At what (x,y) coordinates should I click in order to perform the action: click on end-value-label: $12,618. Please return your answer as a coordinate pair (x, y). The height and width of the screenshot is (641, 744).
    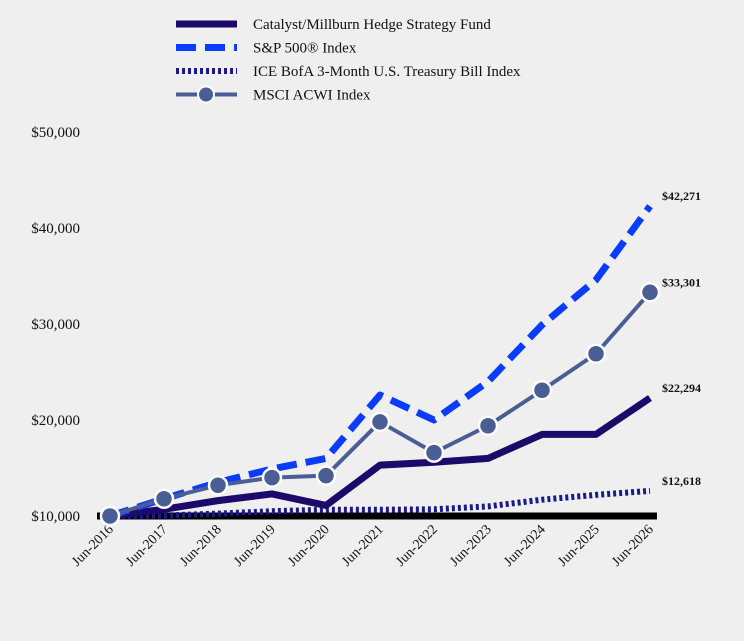
    Looking at the image, I should click on (681, 481).